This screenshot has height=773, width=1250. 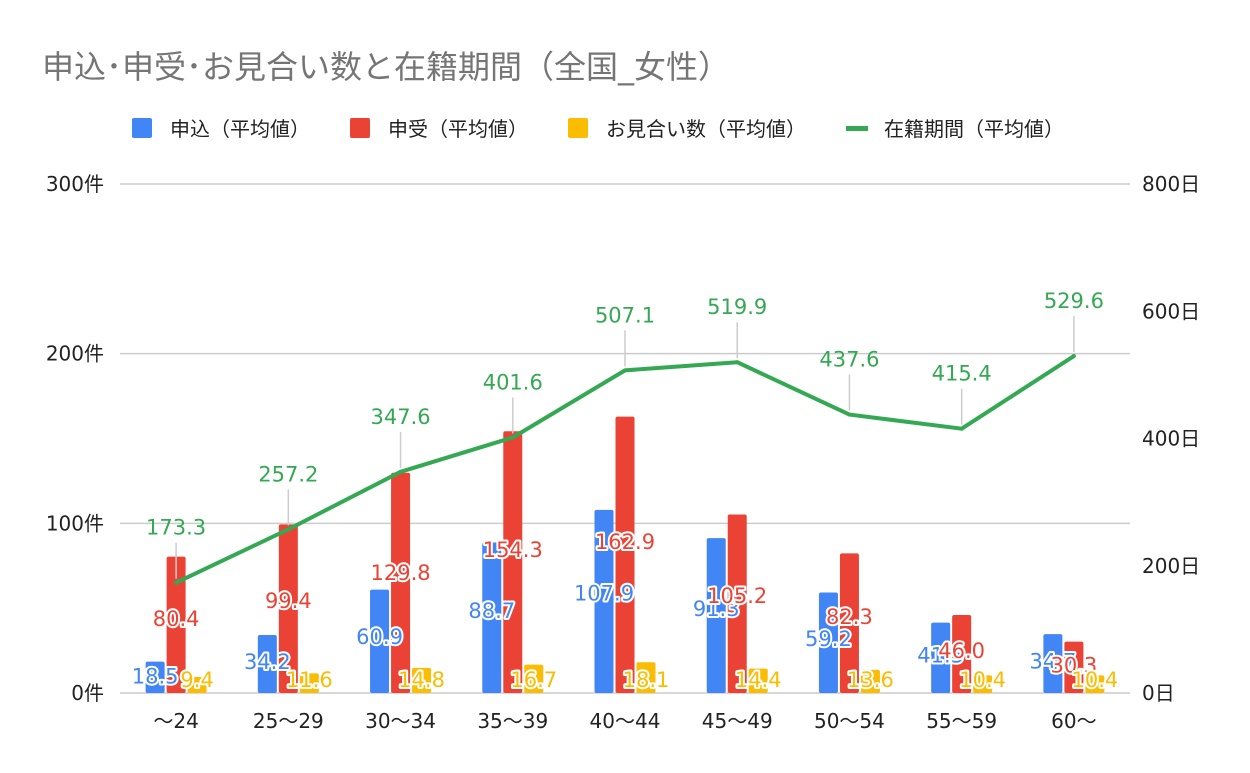 What do you see at coordinates (512, 721) in the screenshot?
I see `x-tick-label: 35～39` at bounding box center [512, 721].